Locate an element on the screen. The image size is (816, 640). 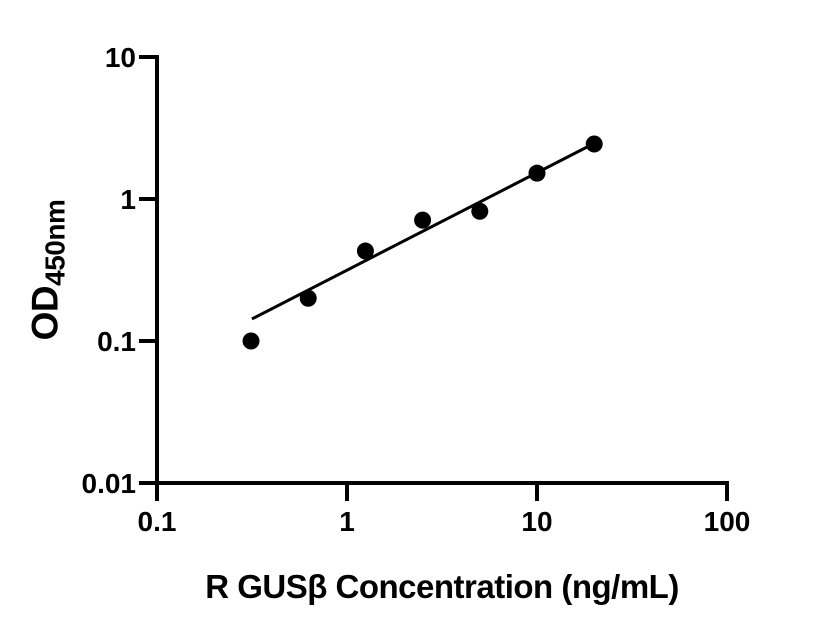
y-axis-title-subscript: 450nm is located at coordinates (55, 242).